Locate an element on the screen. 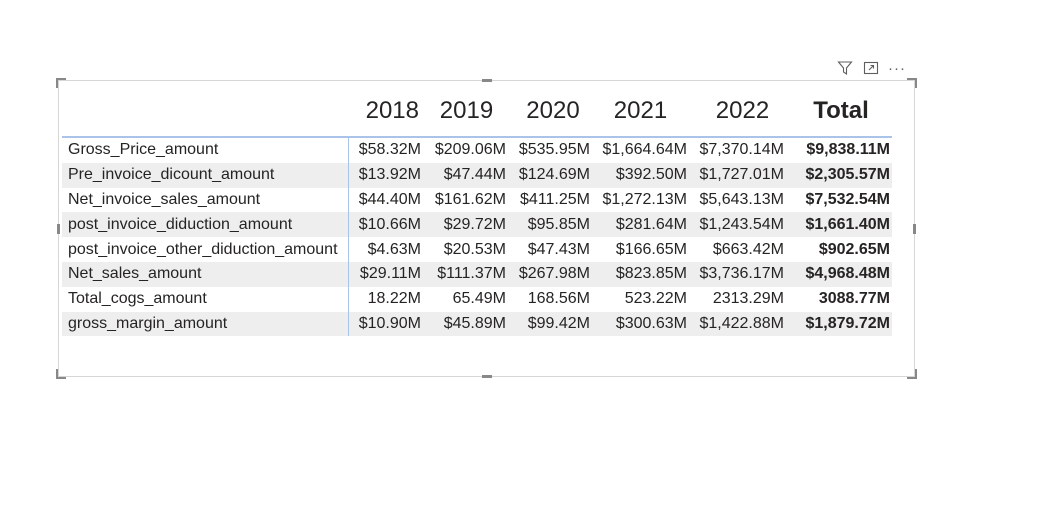 Image resolution: width=1048 pixels, height=506 pixels. value-cell: $281.64M is located at coordinates (651, 224).